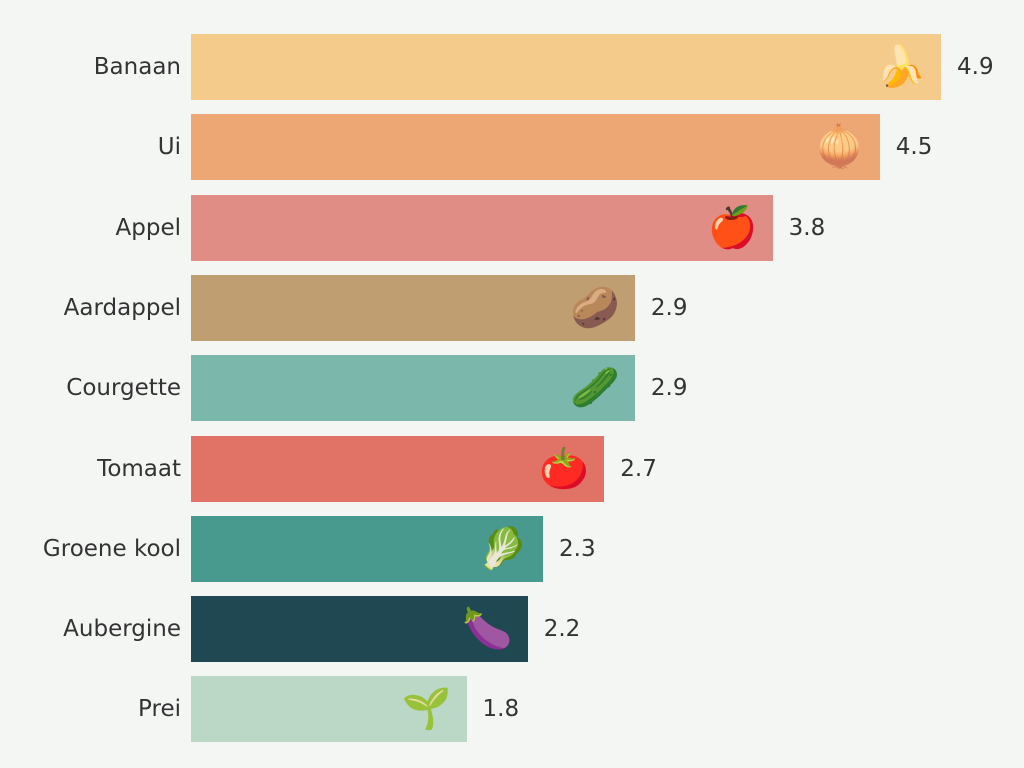 The height and width of the screenshot is (768, 1024). I want to click on value-label: 4.9, so click(975, 67).